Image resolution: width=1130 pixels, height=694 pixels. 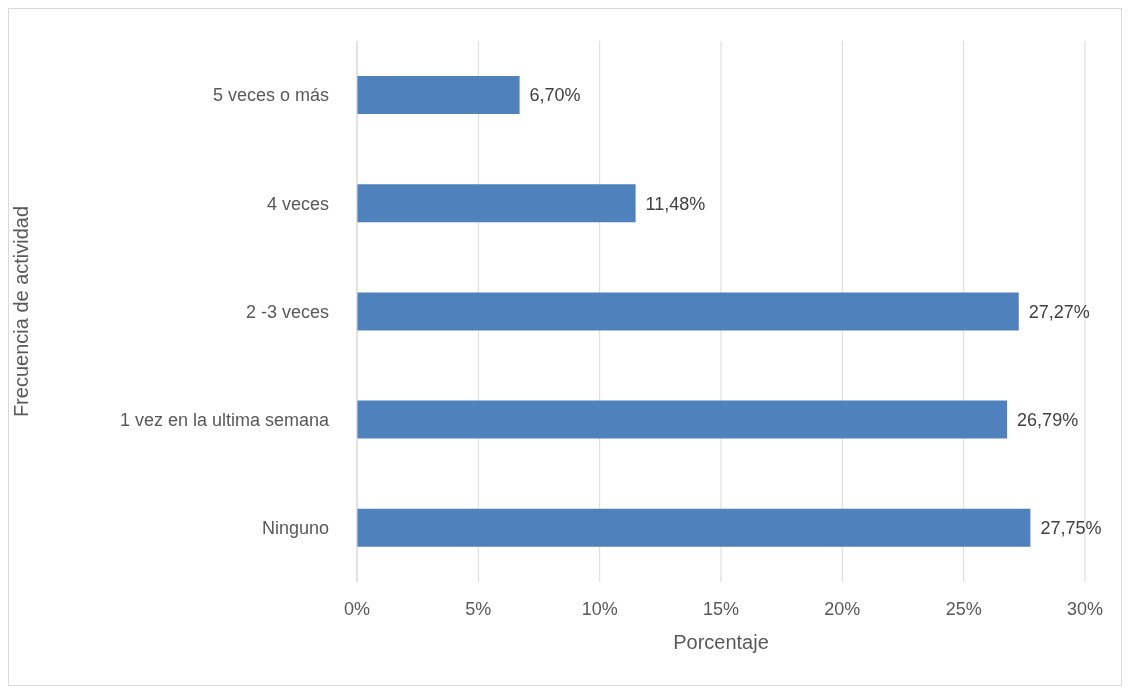 I want to click on x-tick-label: 15%, so click(x=721, y=608).